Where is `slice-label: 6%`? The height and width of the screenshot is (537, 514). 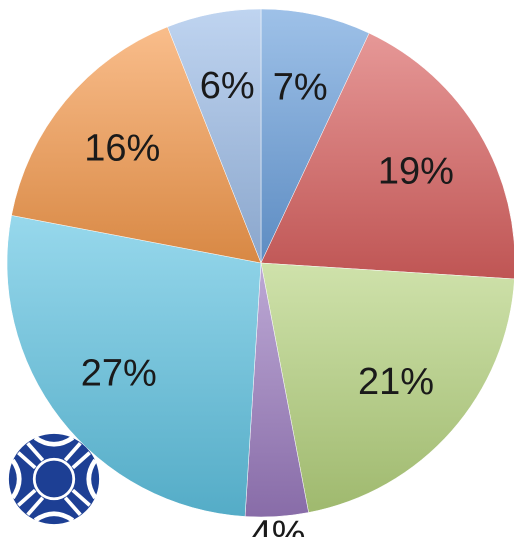
slice-label: 6% is located at coordinates (227, 86).